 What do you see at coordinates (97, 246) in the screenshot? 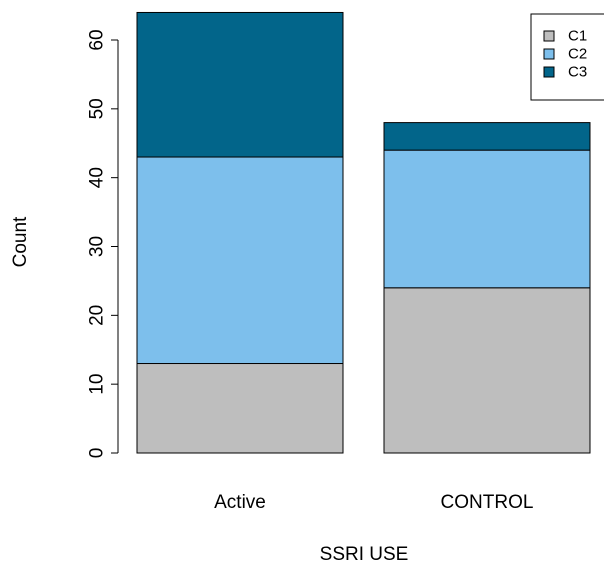
I see `y-tick-label: 30` at bounding box center [97, 246].